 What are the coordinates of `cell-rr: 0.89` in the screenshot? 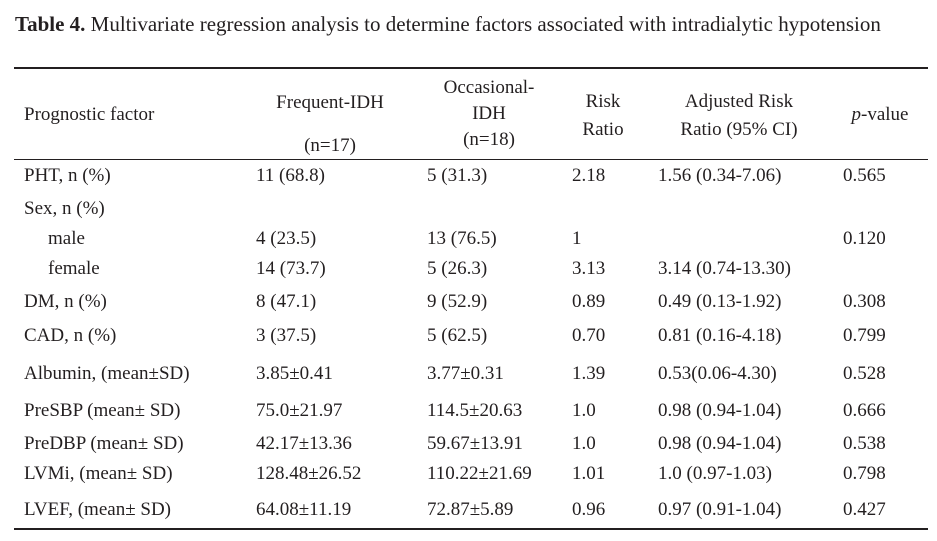 It's located at (589, 301).